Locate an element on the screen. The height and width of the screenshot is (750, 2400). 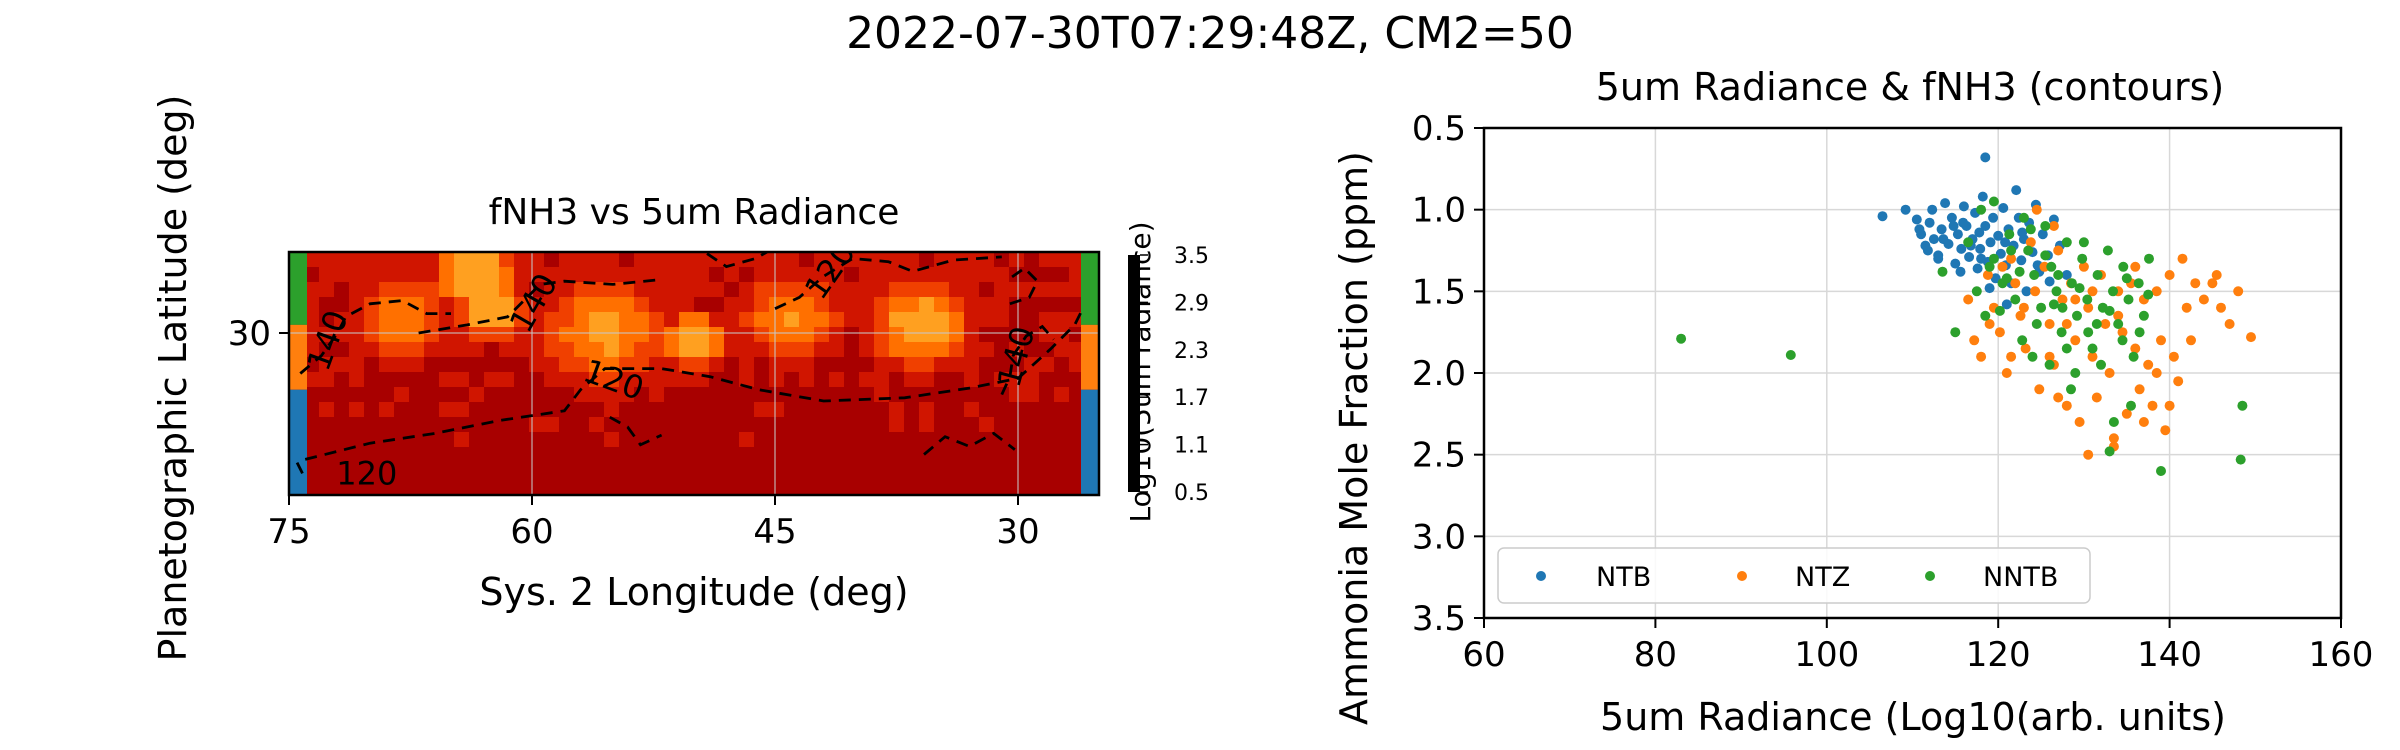
heatmap-x-tick-label: 75 is located at coordinates (288, 532).